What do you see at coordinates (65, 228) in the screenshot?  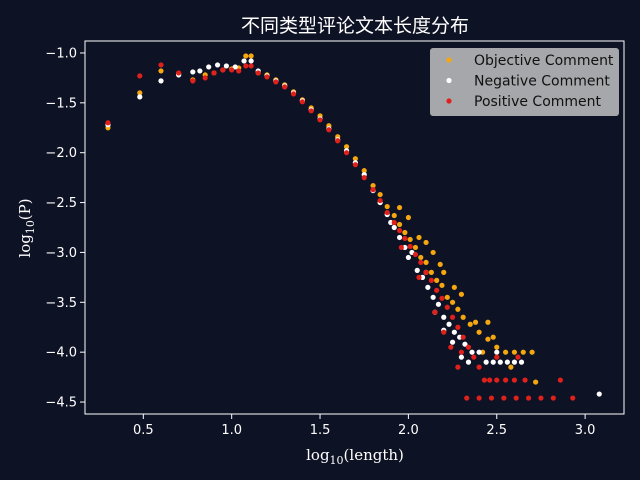 I see `y-axis: −1.0 −1.5 −2.0 −2.5 −3.0 −3.5 −4.0 −4.5` at bounding box center [65, 228].